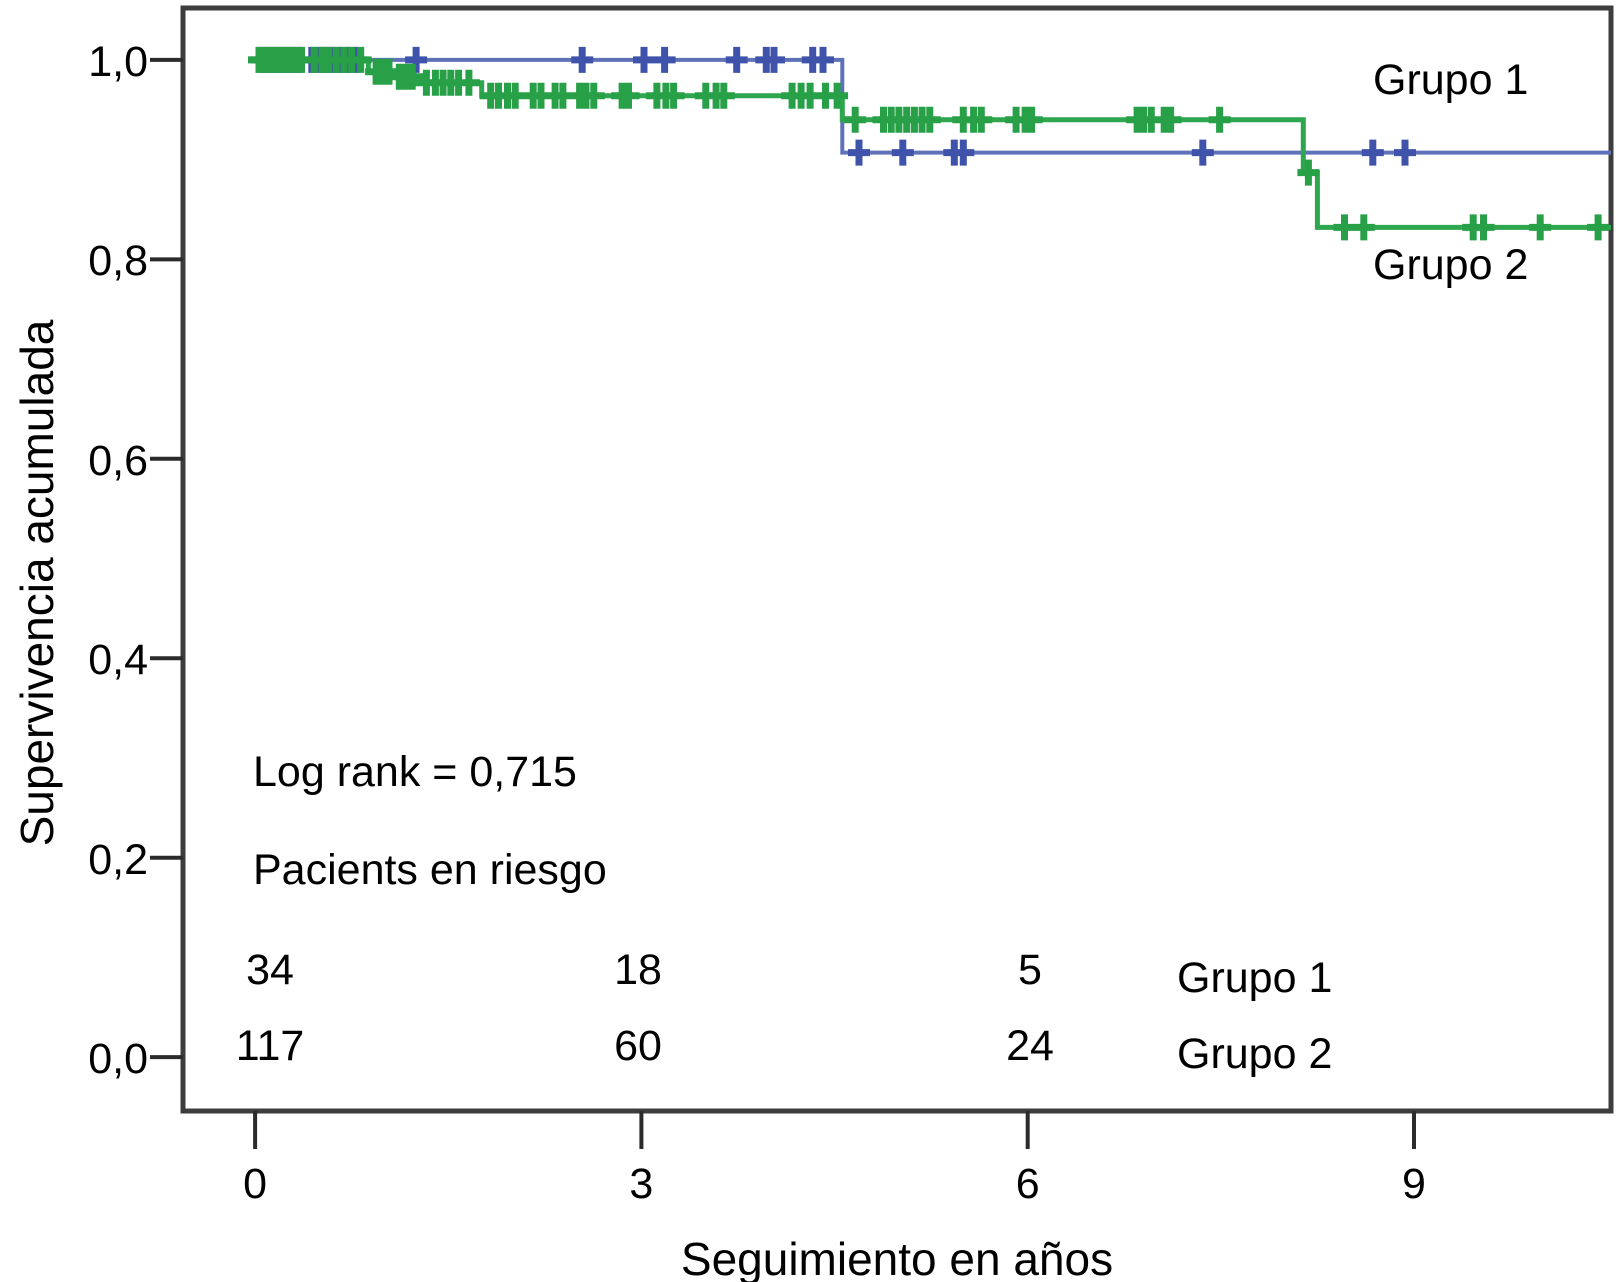  What do you see at coordinates (270, 1046) in the screenshot?
I see `at-risk-count-grupo2-t0: 117` at bounding box center [270, 1046].